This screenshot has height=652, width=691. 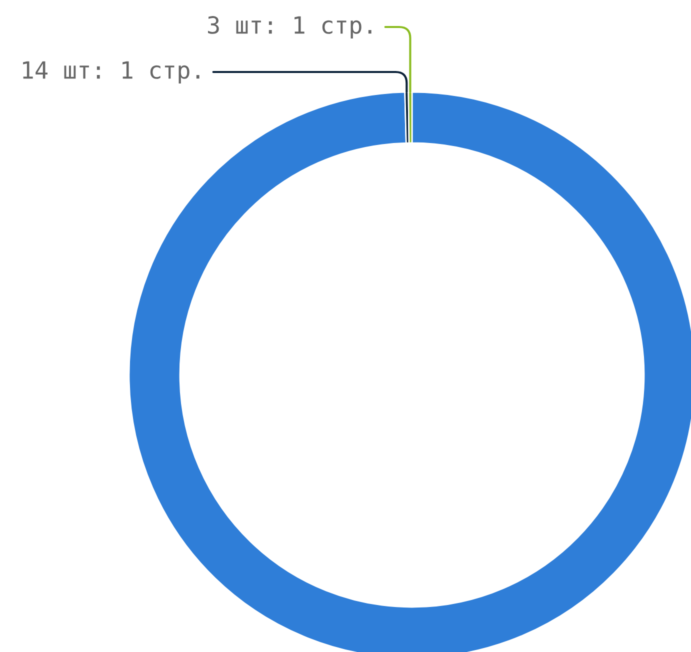 I want to click on slice-label: 14 шт: 1 стр., so click(x=111, y=72).